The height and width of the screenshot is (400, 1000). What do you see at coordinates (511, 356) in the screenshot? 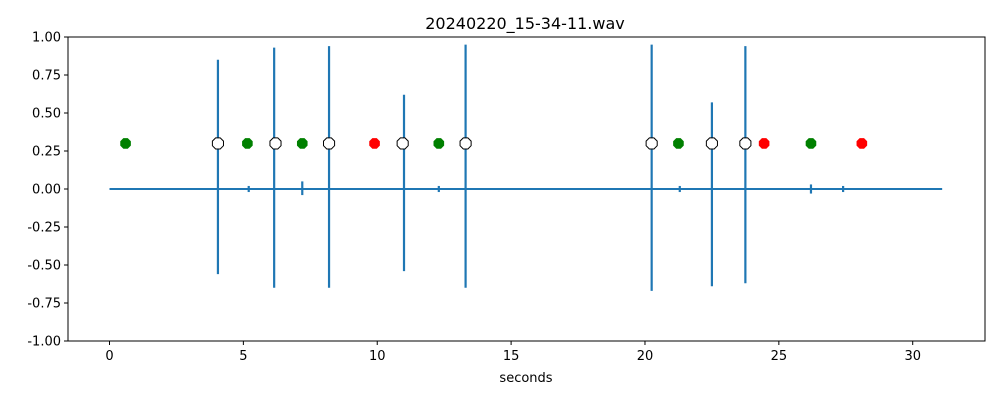
I see `x-tick-label: 15` at bounding box center [511, 356].